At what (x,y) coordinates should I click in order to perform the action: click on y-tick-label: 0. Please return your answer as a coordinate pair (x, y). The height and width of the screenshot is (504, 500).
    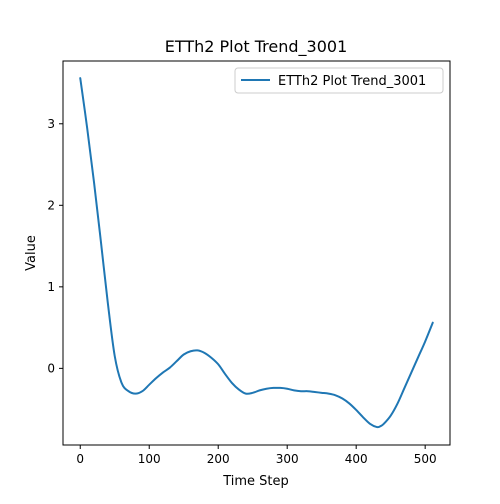
    Looking at the image, I should click on (51, 368).